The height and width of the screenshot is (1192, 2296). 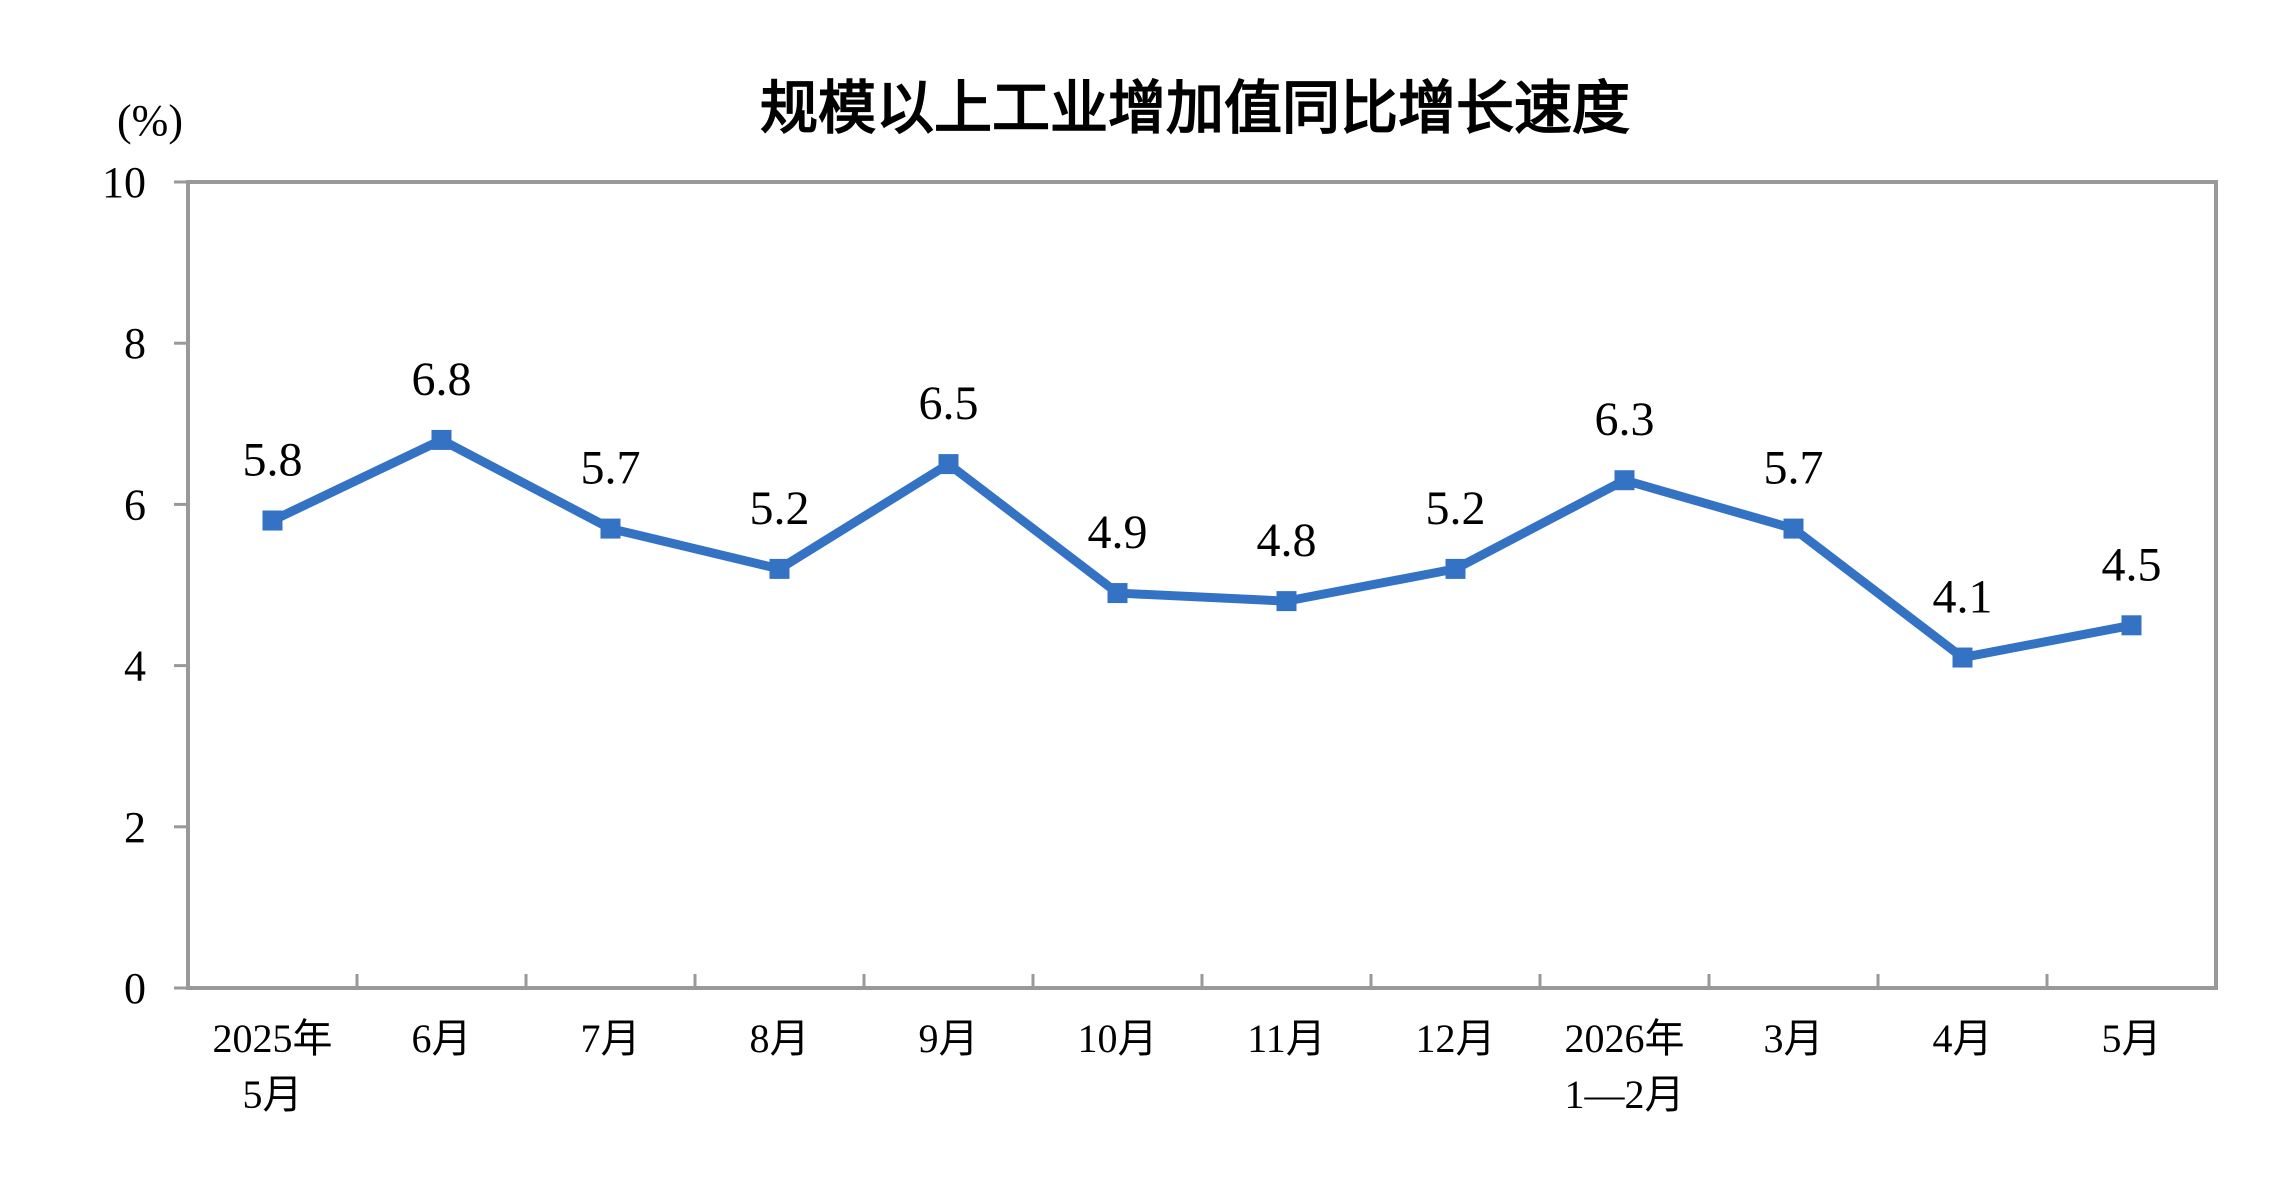 What do you see at coordinates (1286, 1038) in the screenshot?
I see `x-tick-label: 11月` at bounding box center [1286, 1038].